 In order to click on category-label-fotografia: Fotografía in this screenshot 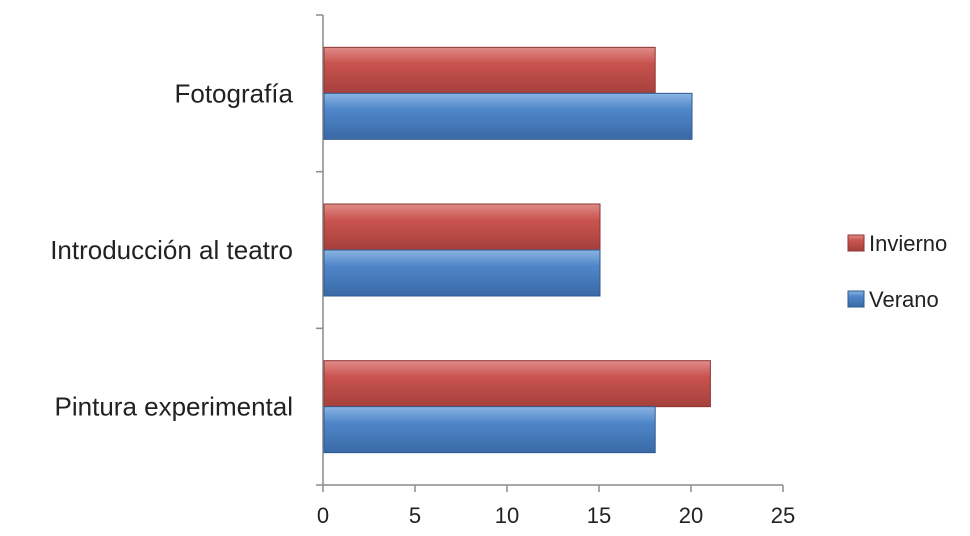, I will do `click(233, 93)`.